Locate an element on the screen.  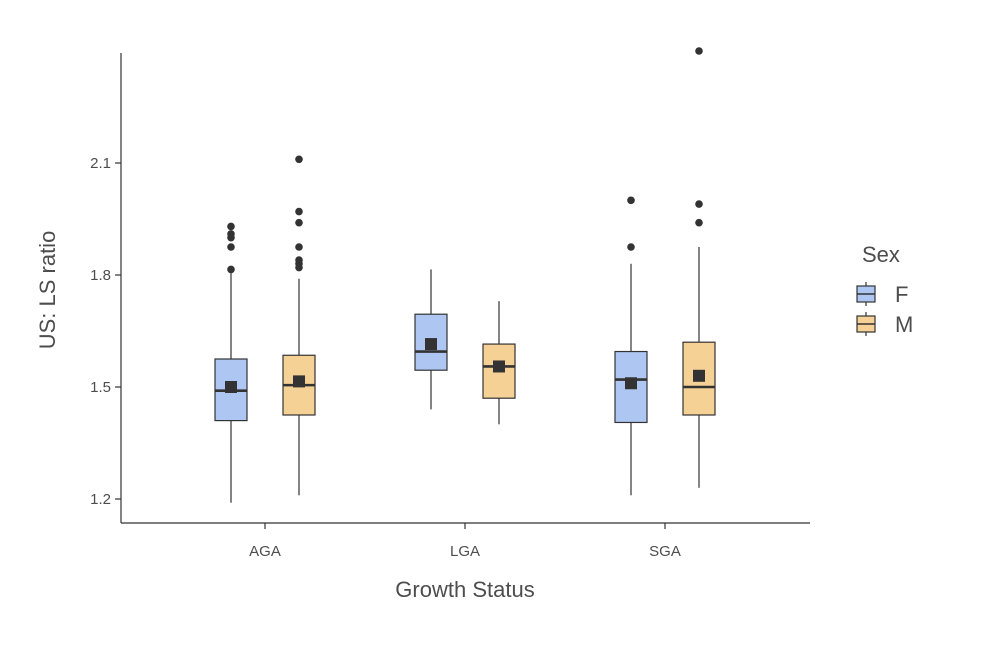
legend-title: Sex is located at coordinates (881, 254).